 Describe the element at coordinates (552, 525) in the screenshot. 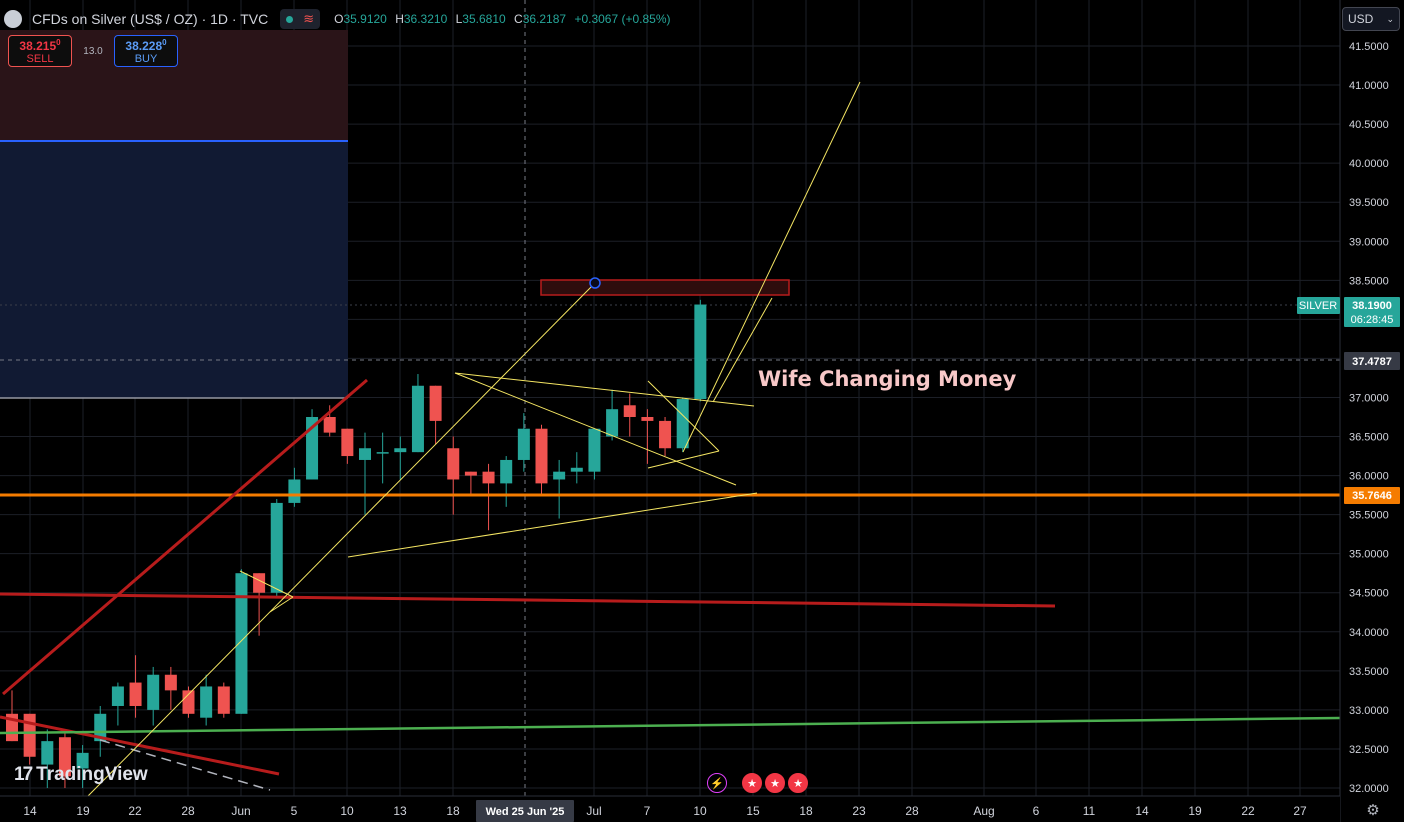

I see `triangle-lower-line` at that location.